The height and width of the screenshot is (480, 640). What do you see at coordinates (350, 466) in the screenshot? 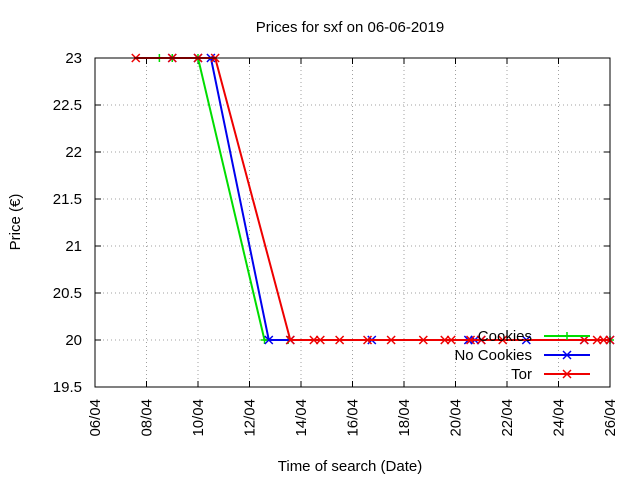
I see `x-axis-label: Time of search (Date)` at bounding box center [350, 466].